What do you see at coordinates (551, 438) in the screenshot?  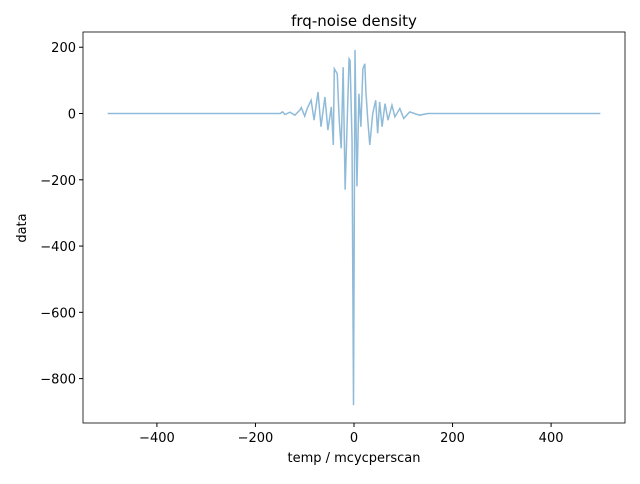 I see `x-tick-label: 400` at bounding box center [551, 438].